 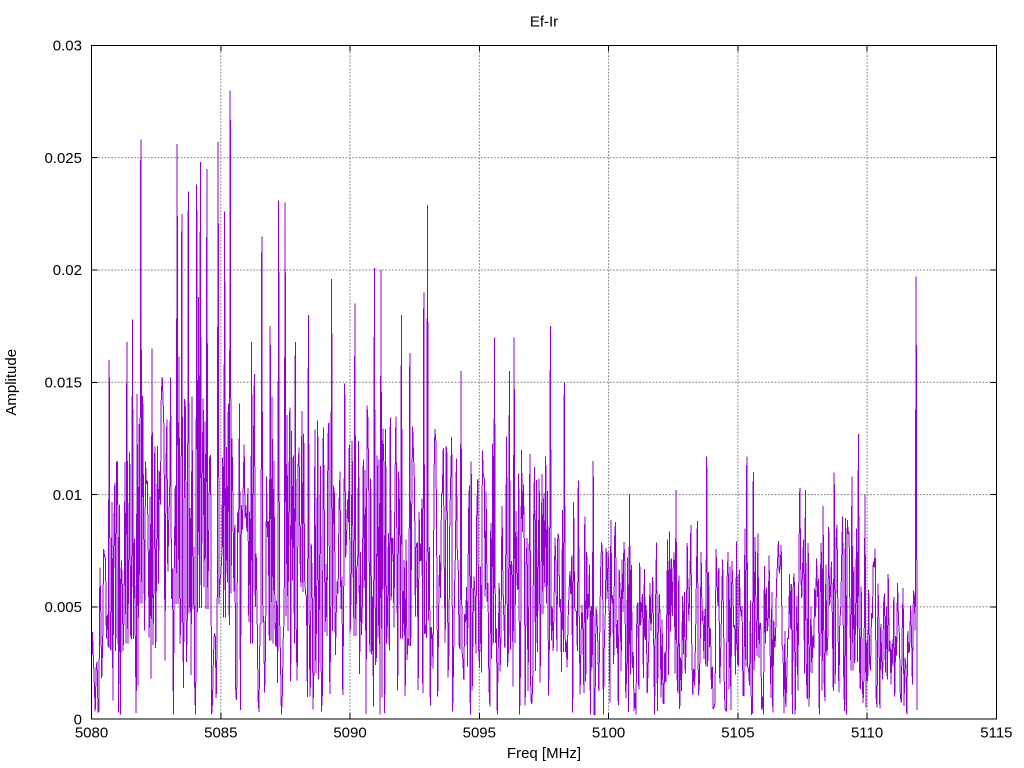 What do you see at coordinates (544, 22) in the screenshot?
I see `svg-text: Ef-Ir` at bounding box center [544, 22].